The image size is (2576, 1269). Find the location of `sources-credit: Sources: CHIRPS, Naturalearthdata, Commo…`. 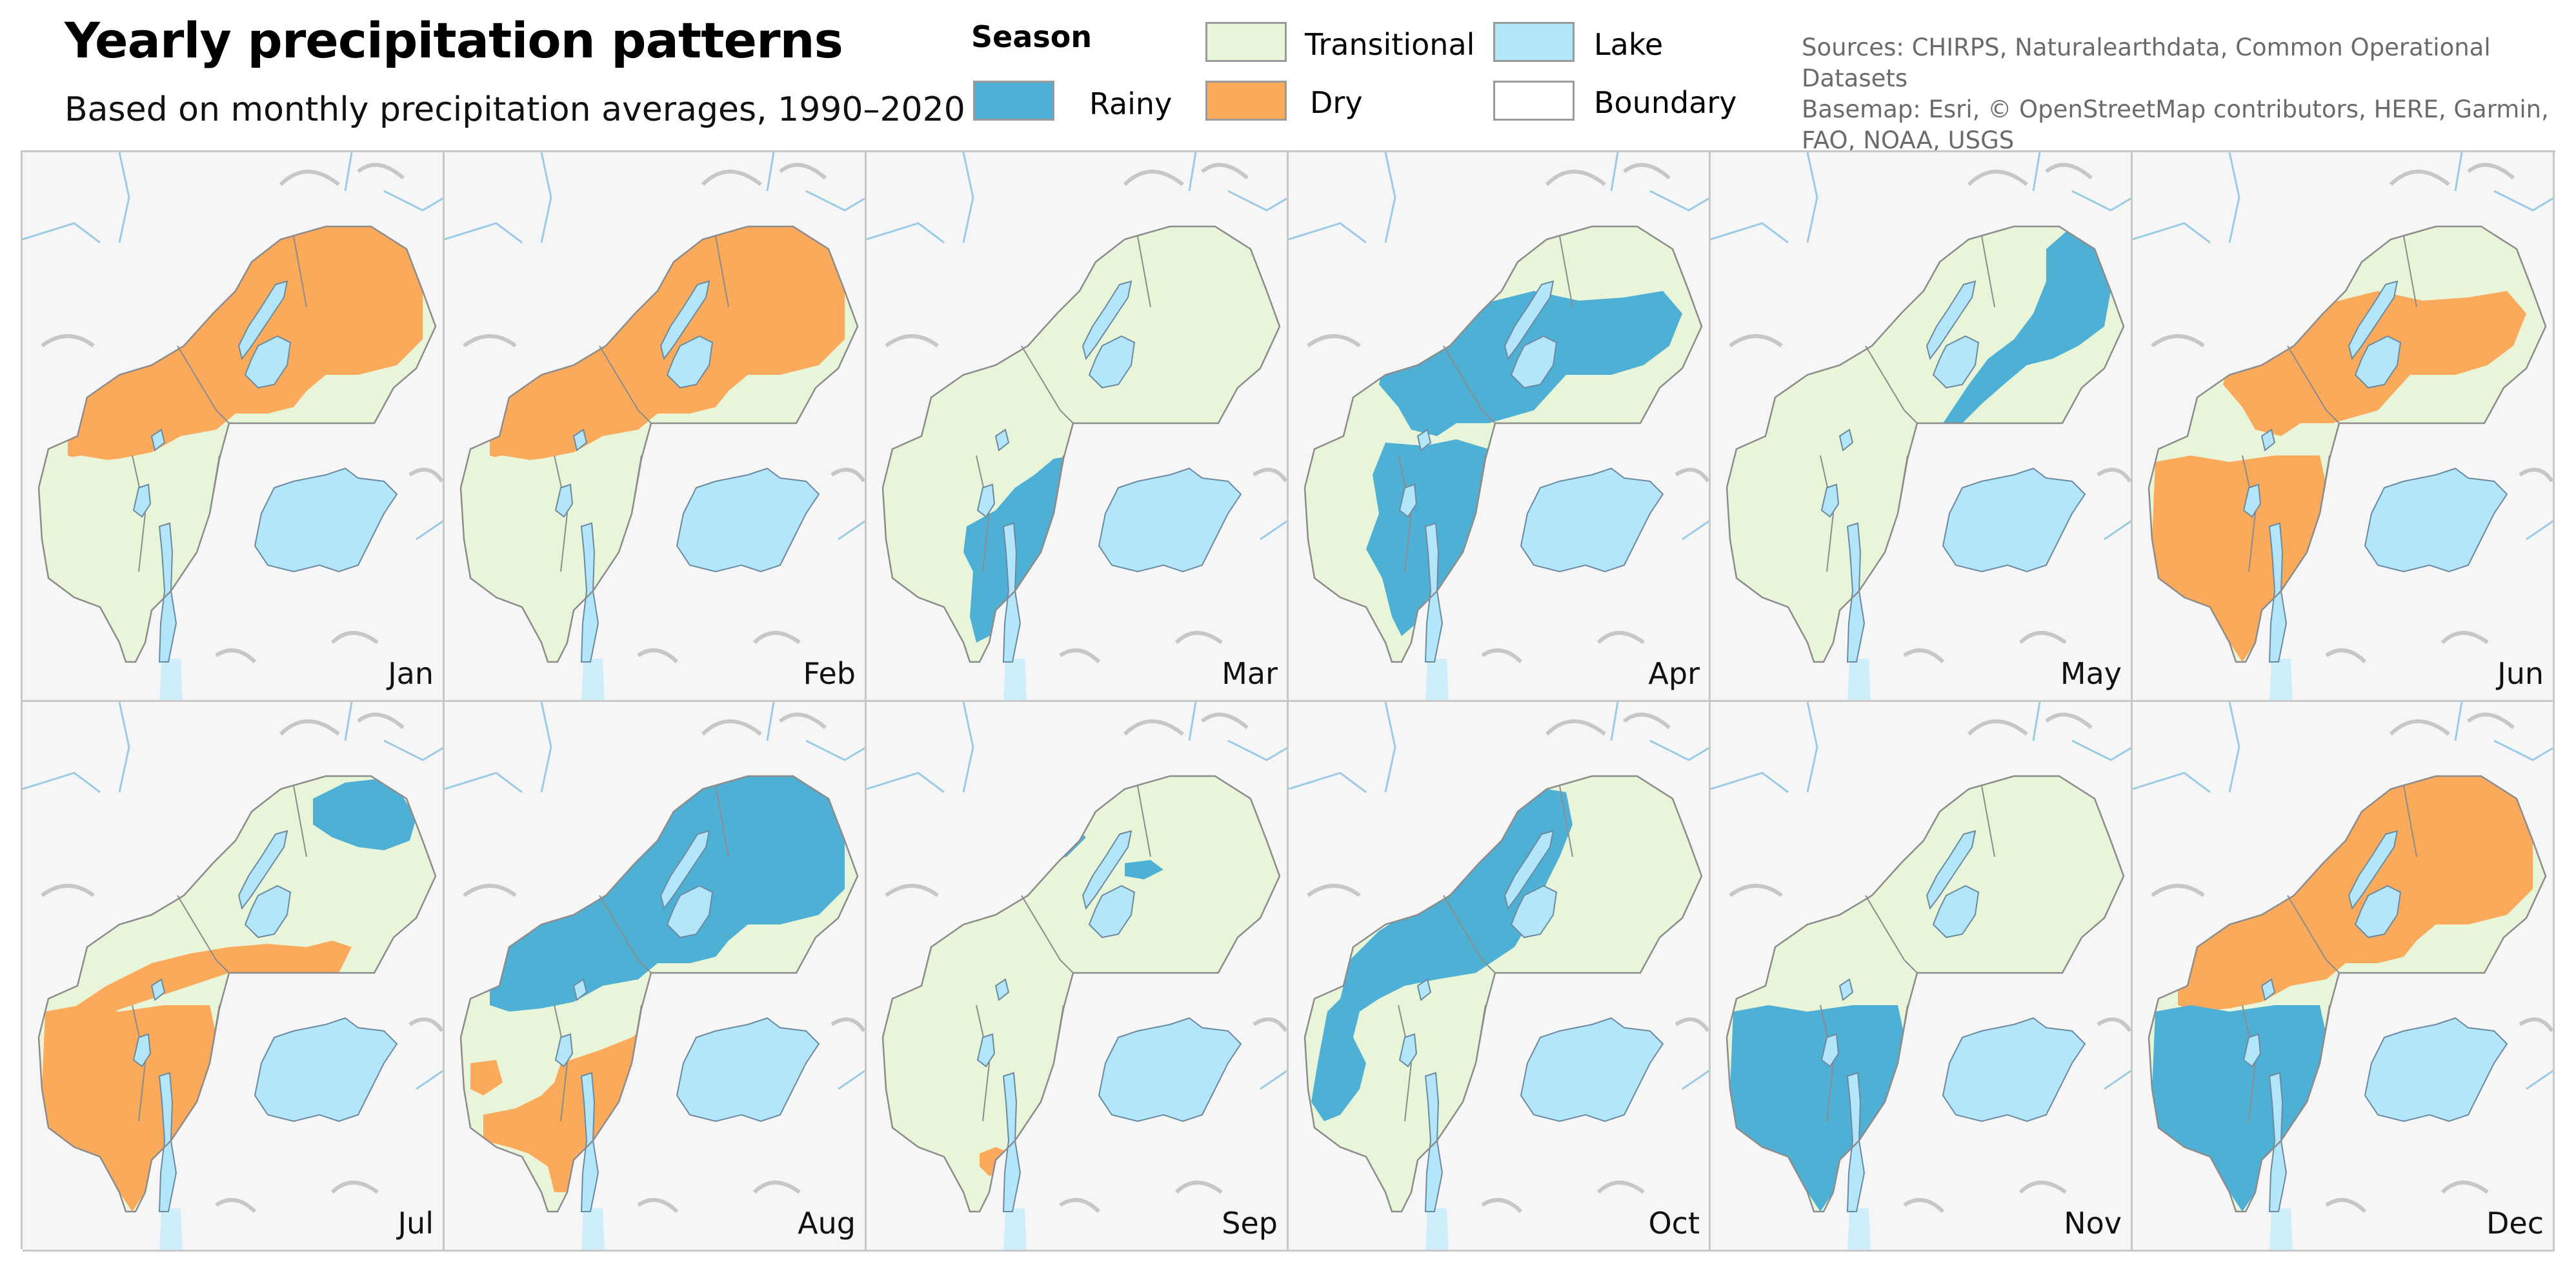

sources-credit: Sources: CHIRPS, Naturalearthdata, Commo… is located at coordinates (2189, 94).